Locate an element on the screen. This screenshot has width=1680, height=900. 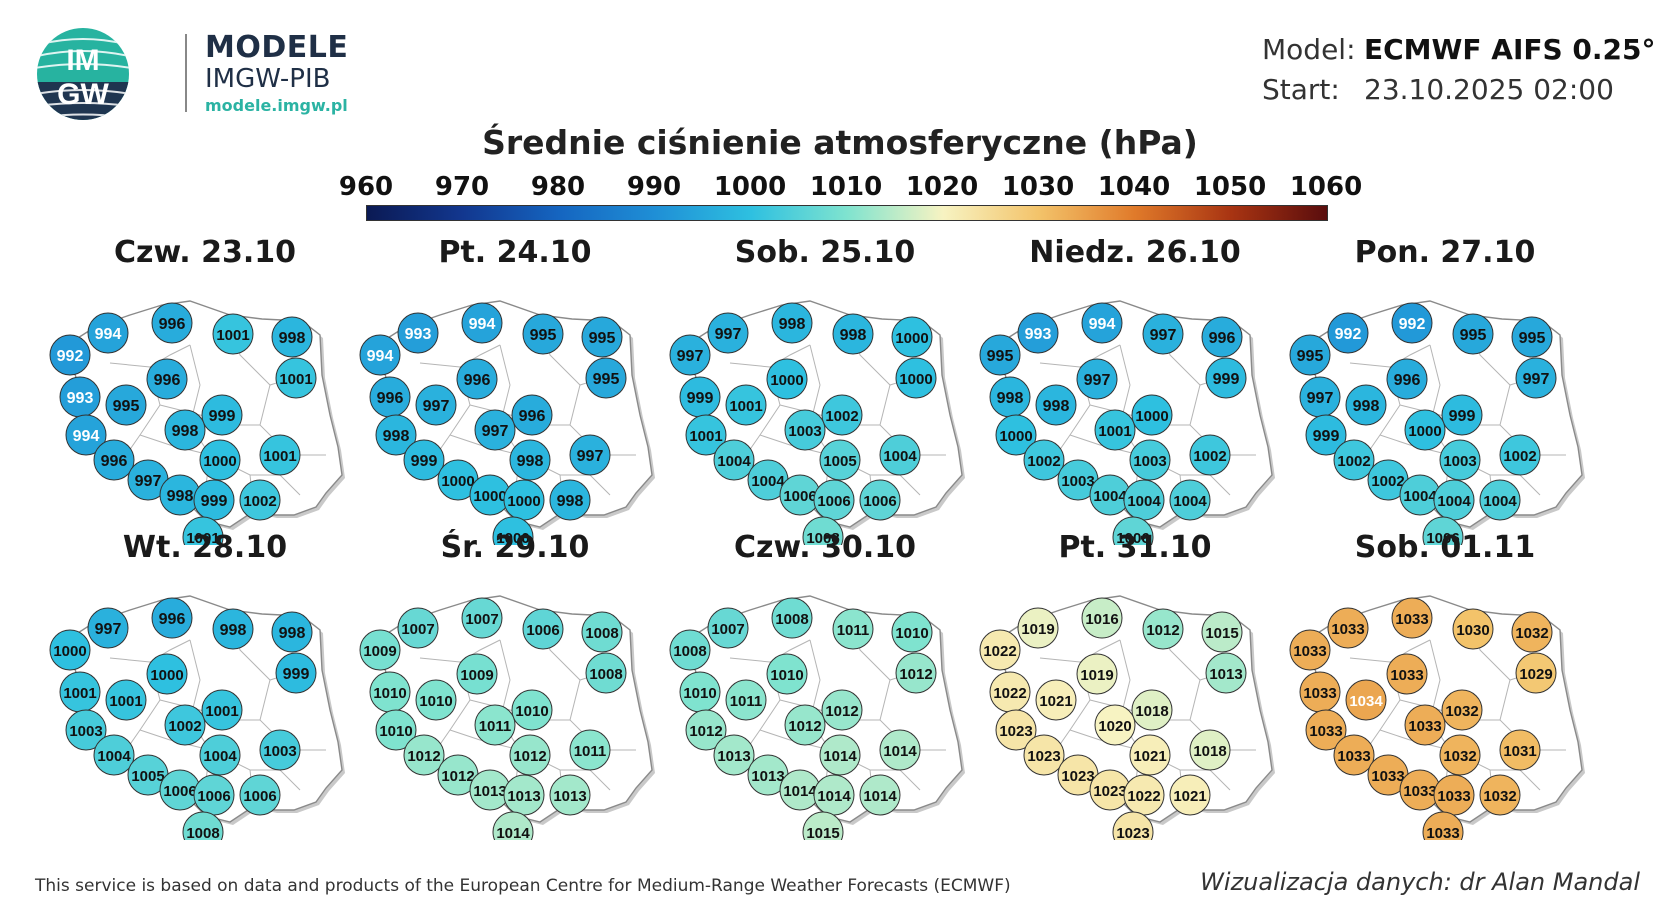
brand-url-link: modele.imgw.pl is located at coordinates (276, 105).